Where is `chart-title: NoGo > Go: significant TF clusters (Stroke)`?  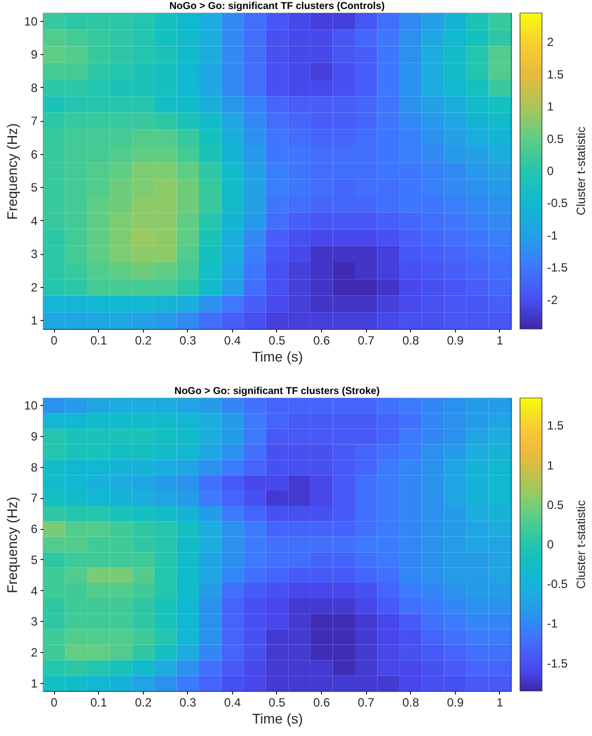
chart-title: NoGo > Go: significant TF clusters (Stroke) is located at coordinates (277, 391).